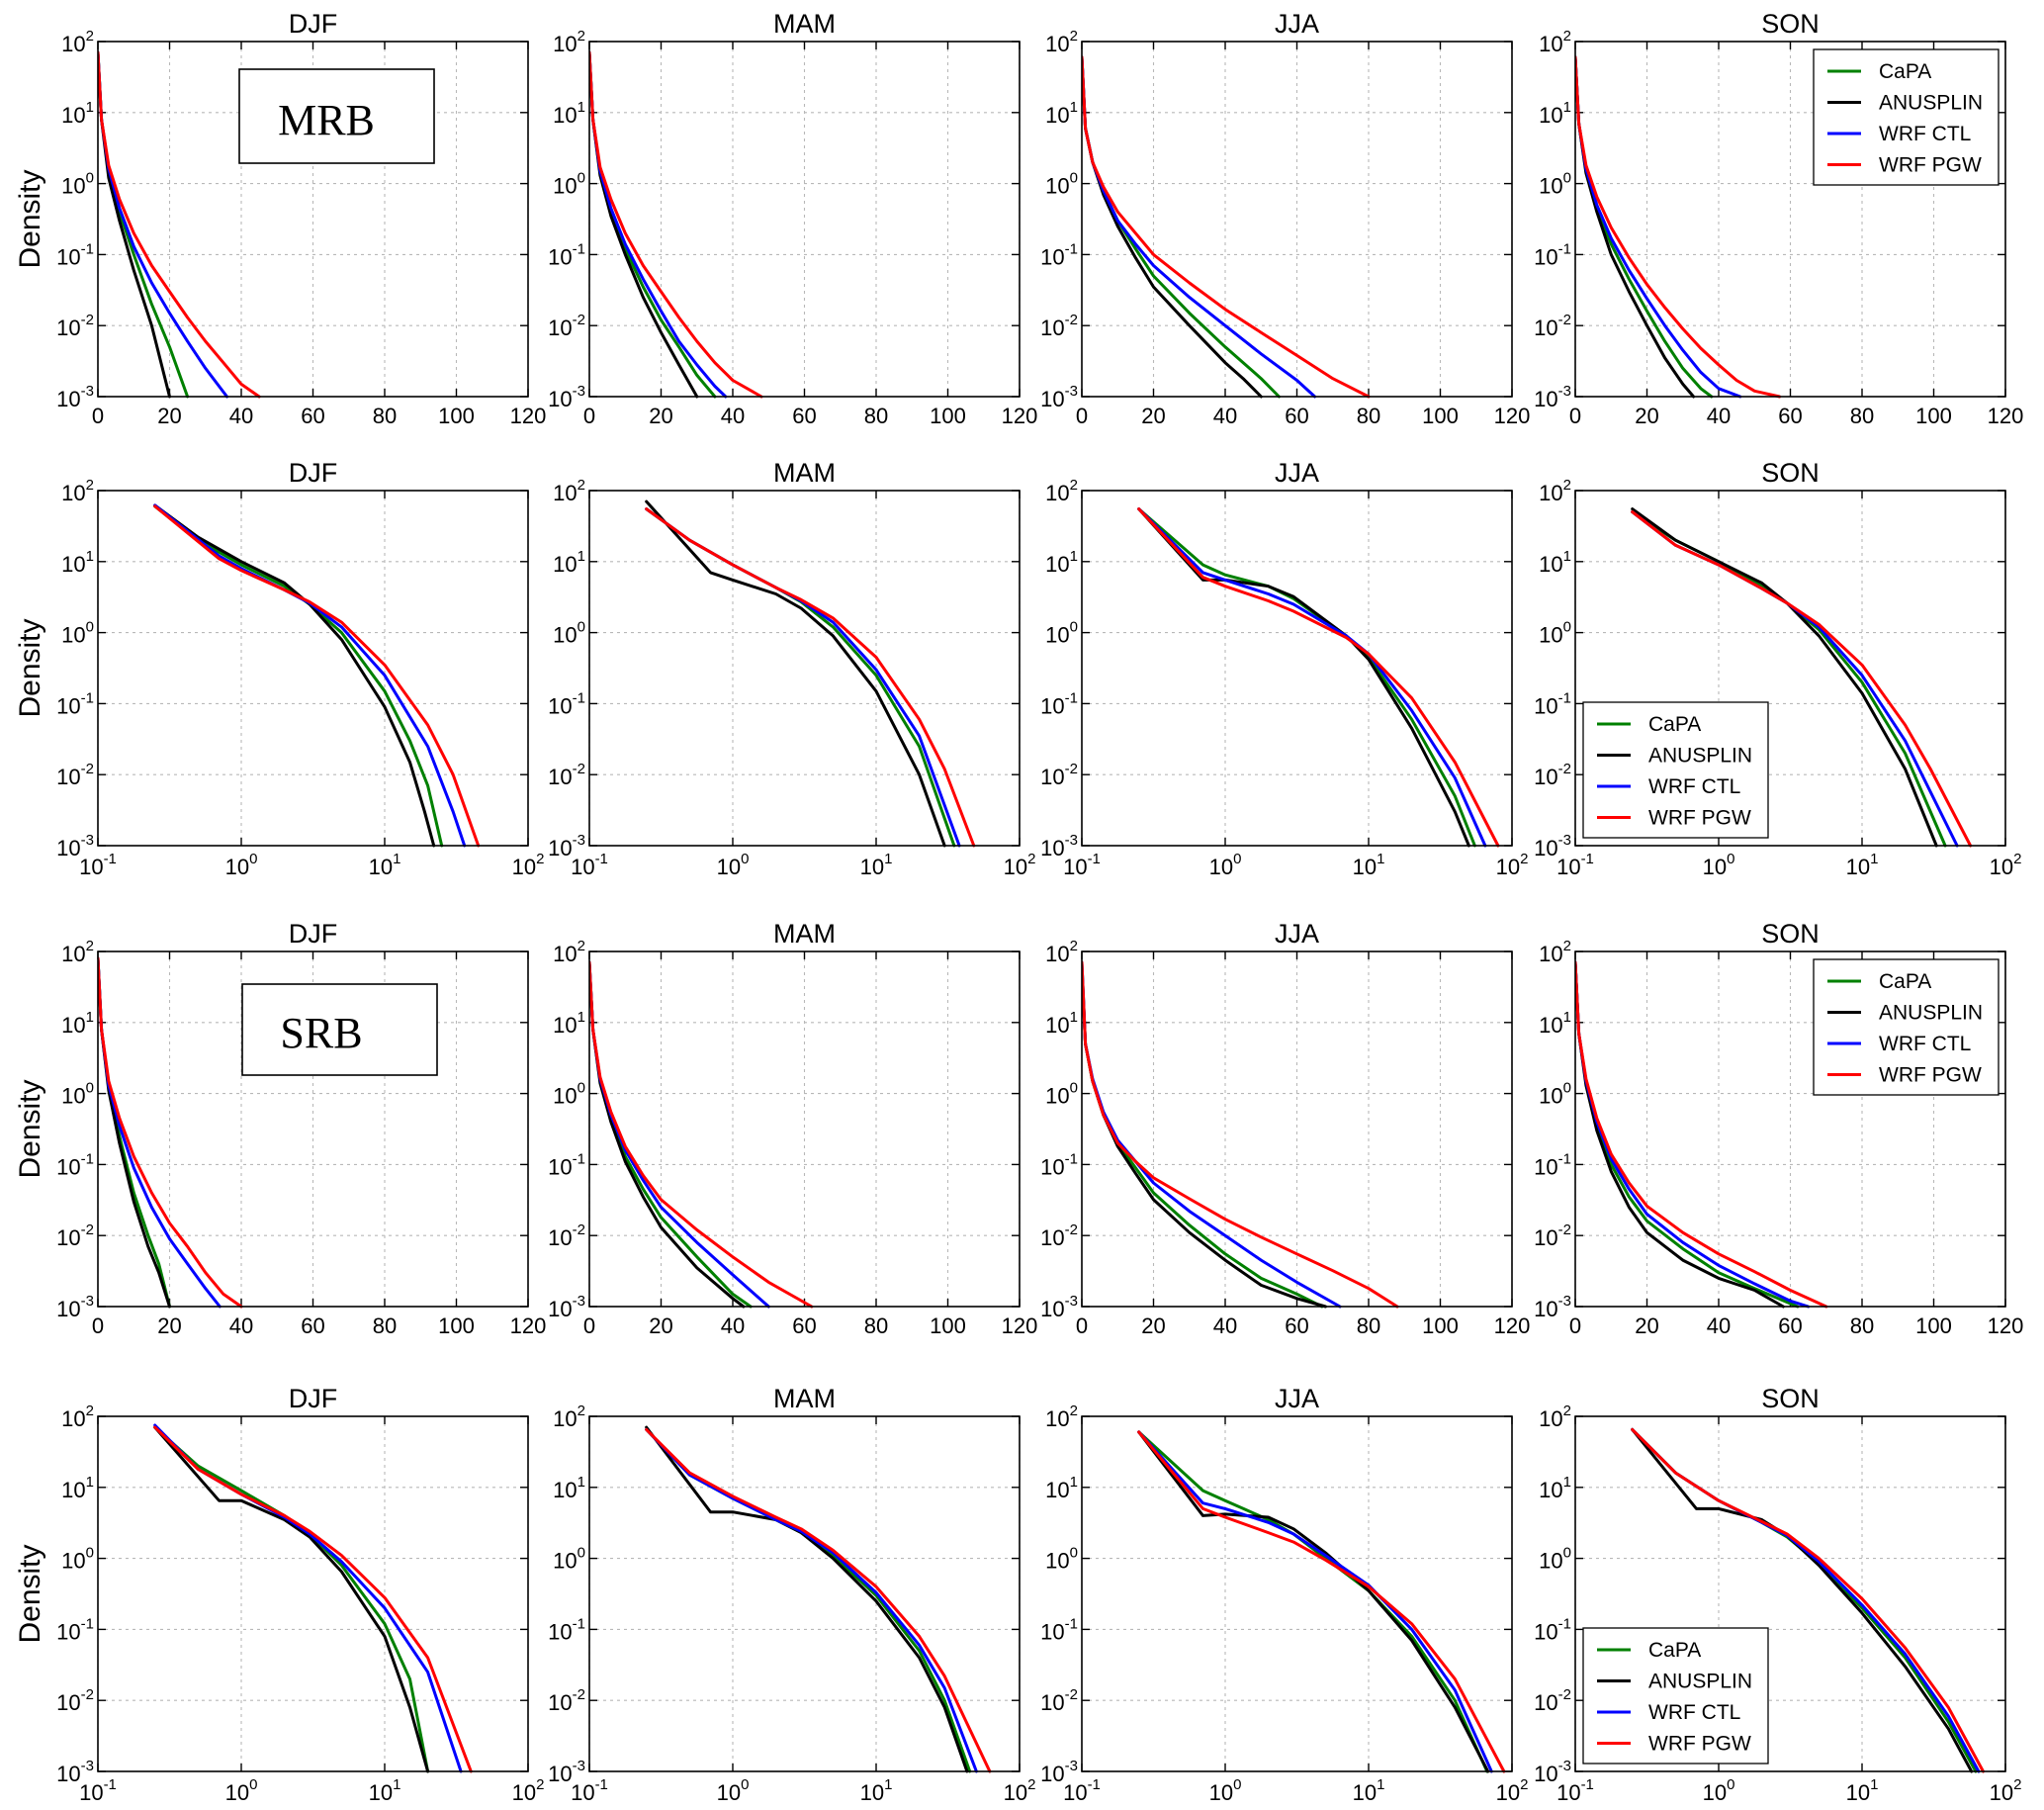  Describe the element at coordinates (804, 24) in the screenshot. I see `panel-title: MAM` at that location.